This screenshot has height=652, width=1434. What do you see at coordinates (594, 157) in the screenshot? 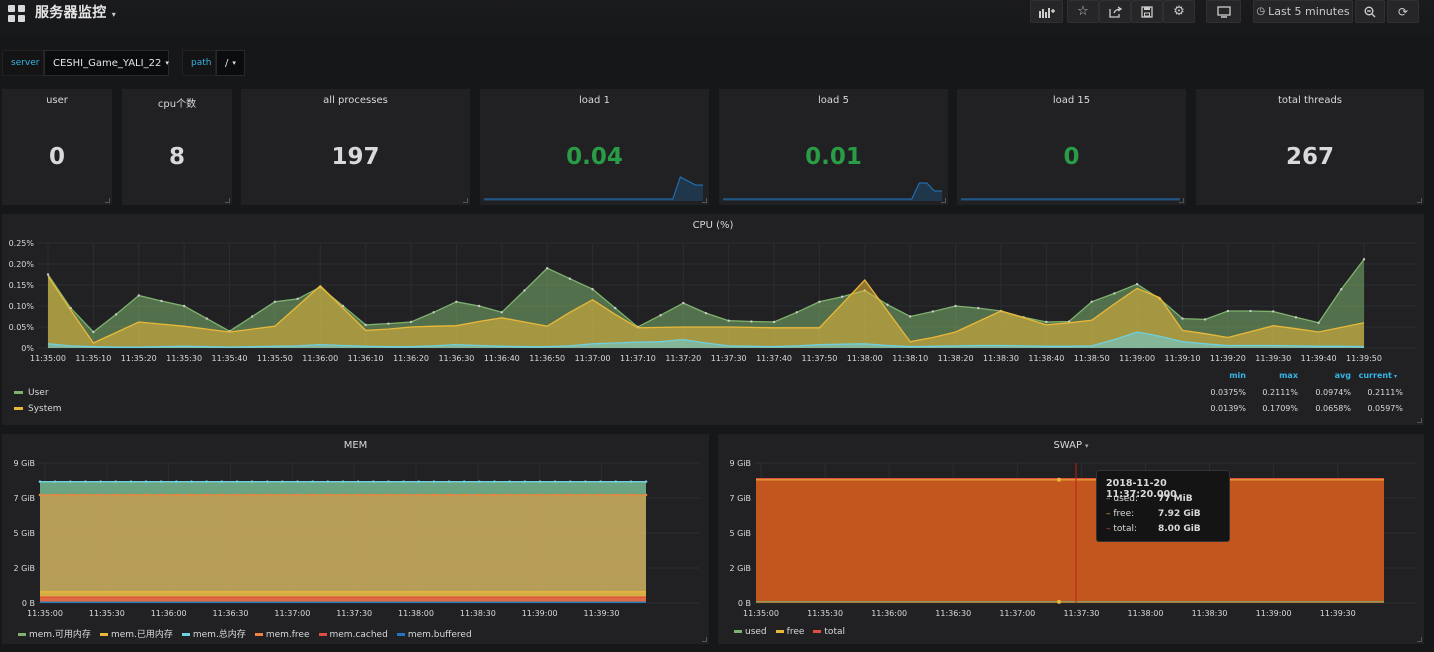
I see `stat-value: 0.04` at bounding box center [594, 157].